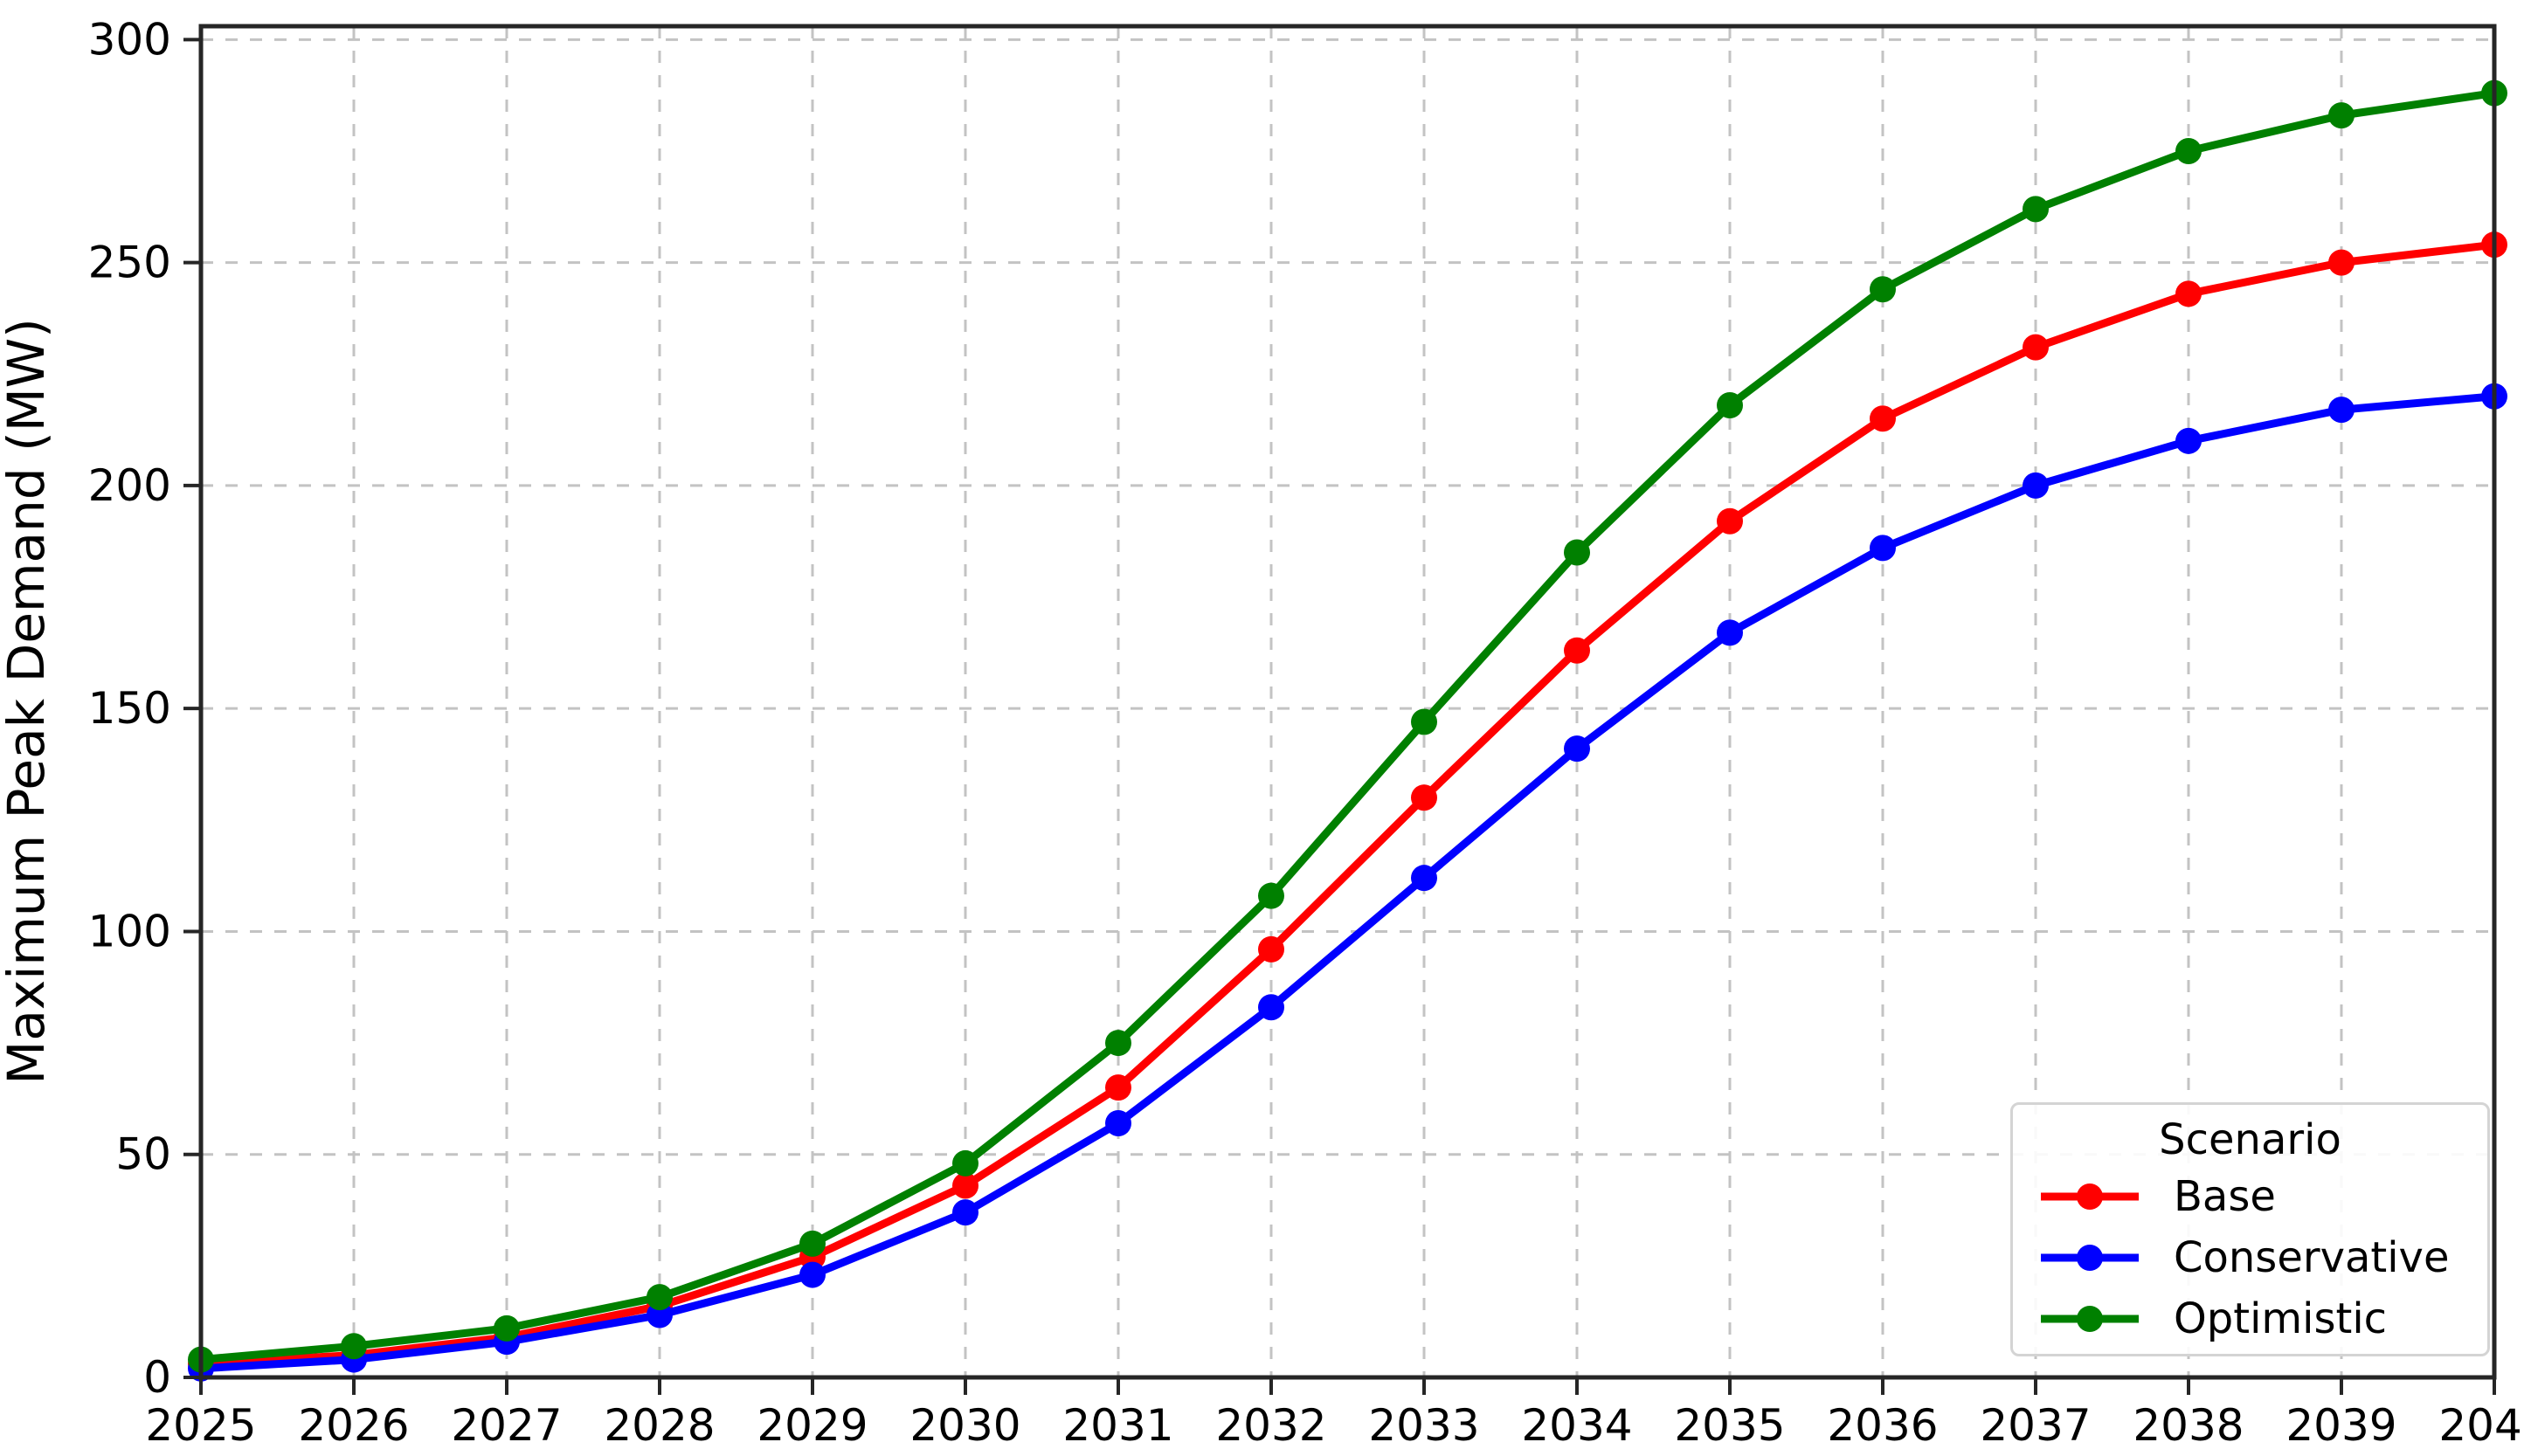 This screenshot has width=2524, height=1456. I want to click on y-tick-label: 150, so click(129, 708).